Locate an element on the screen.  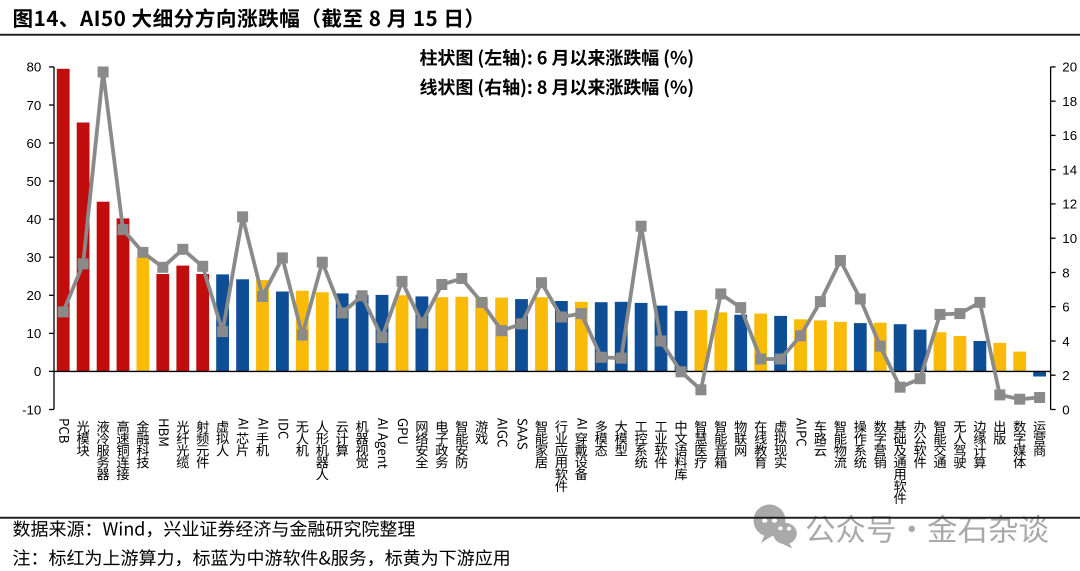
svg-text: 80 is located at coordinates (34, 67).